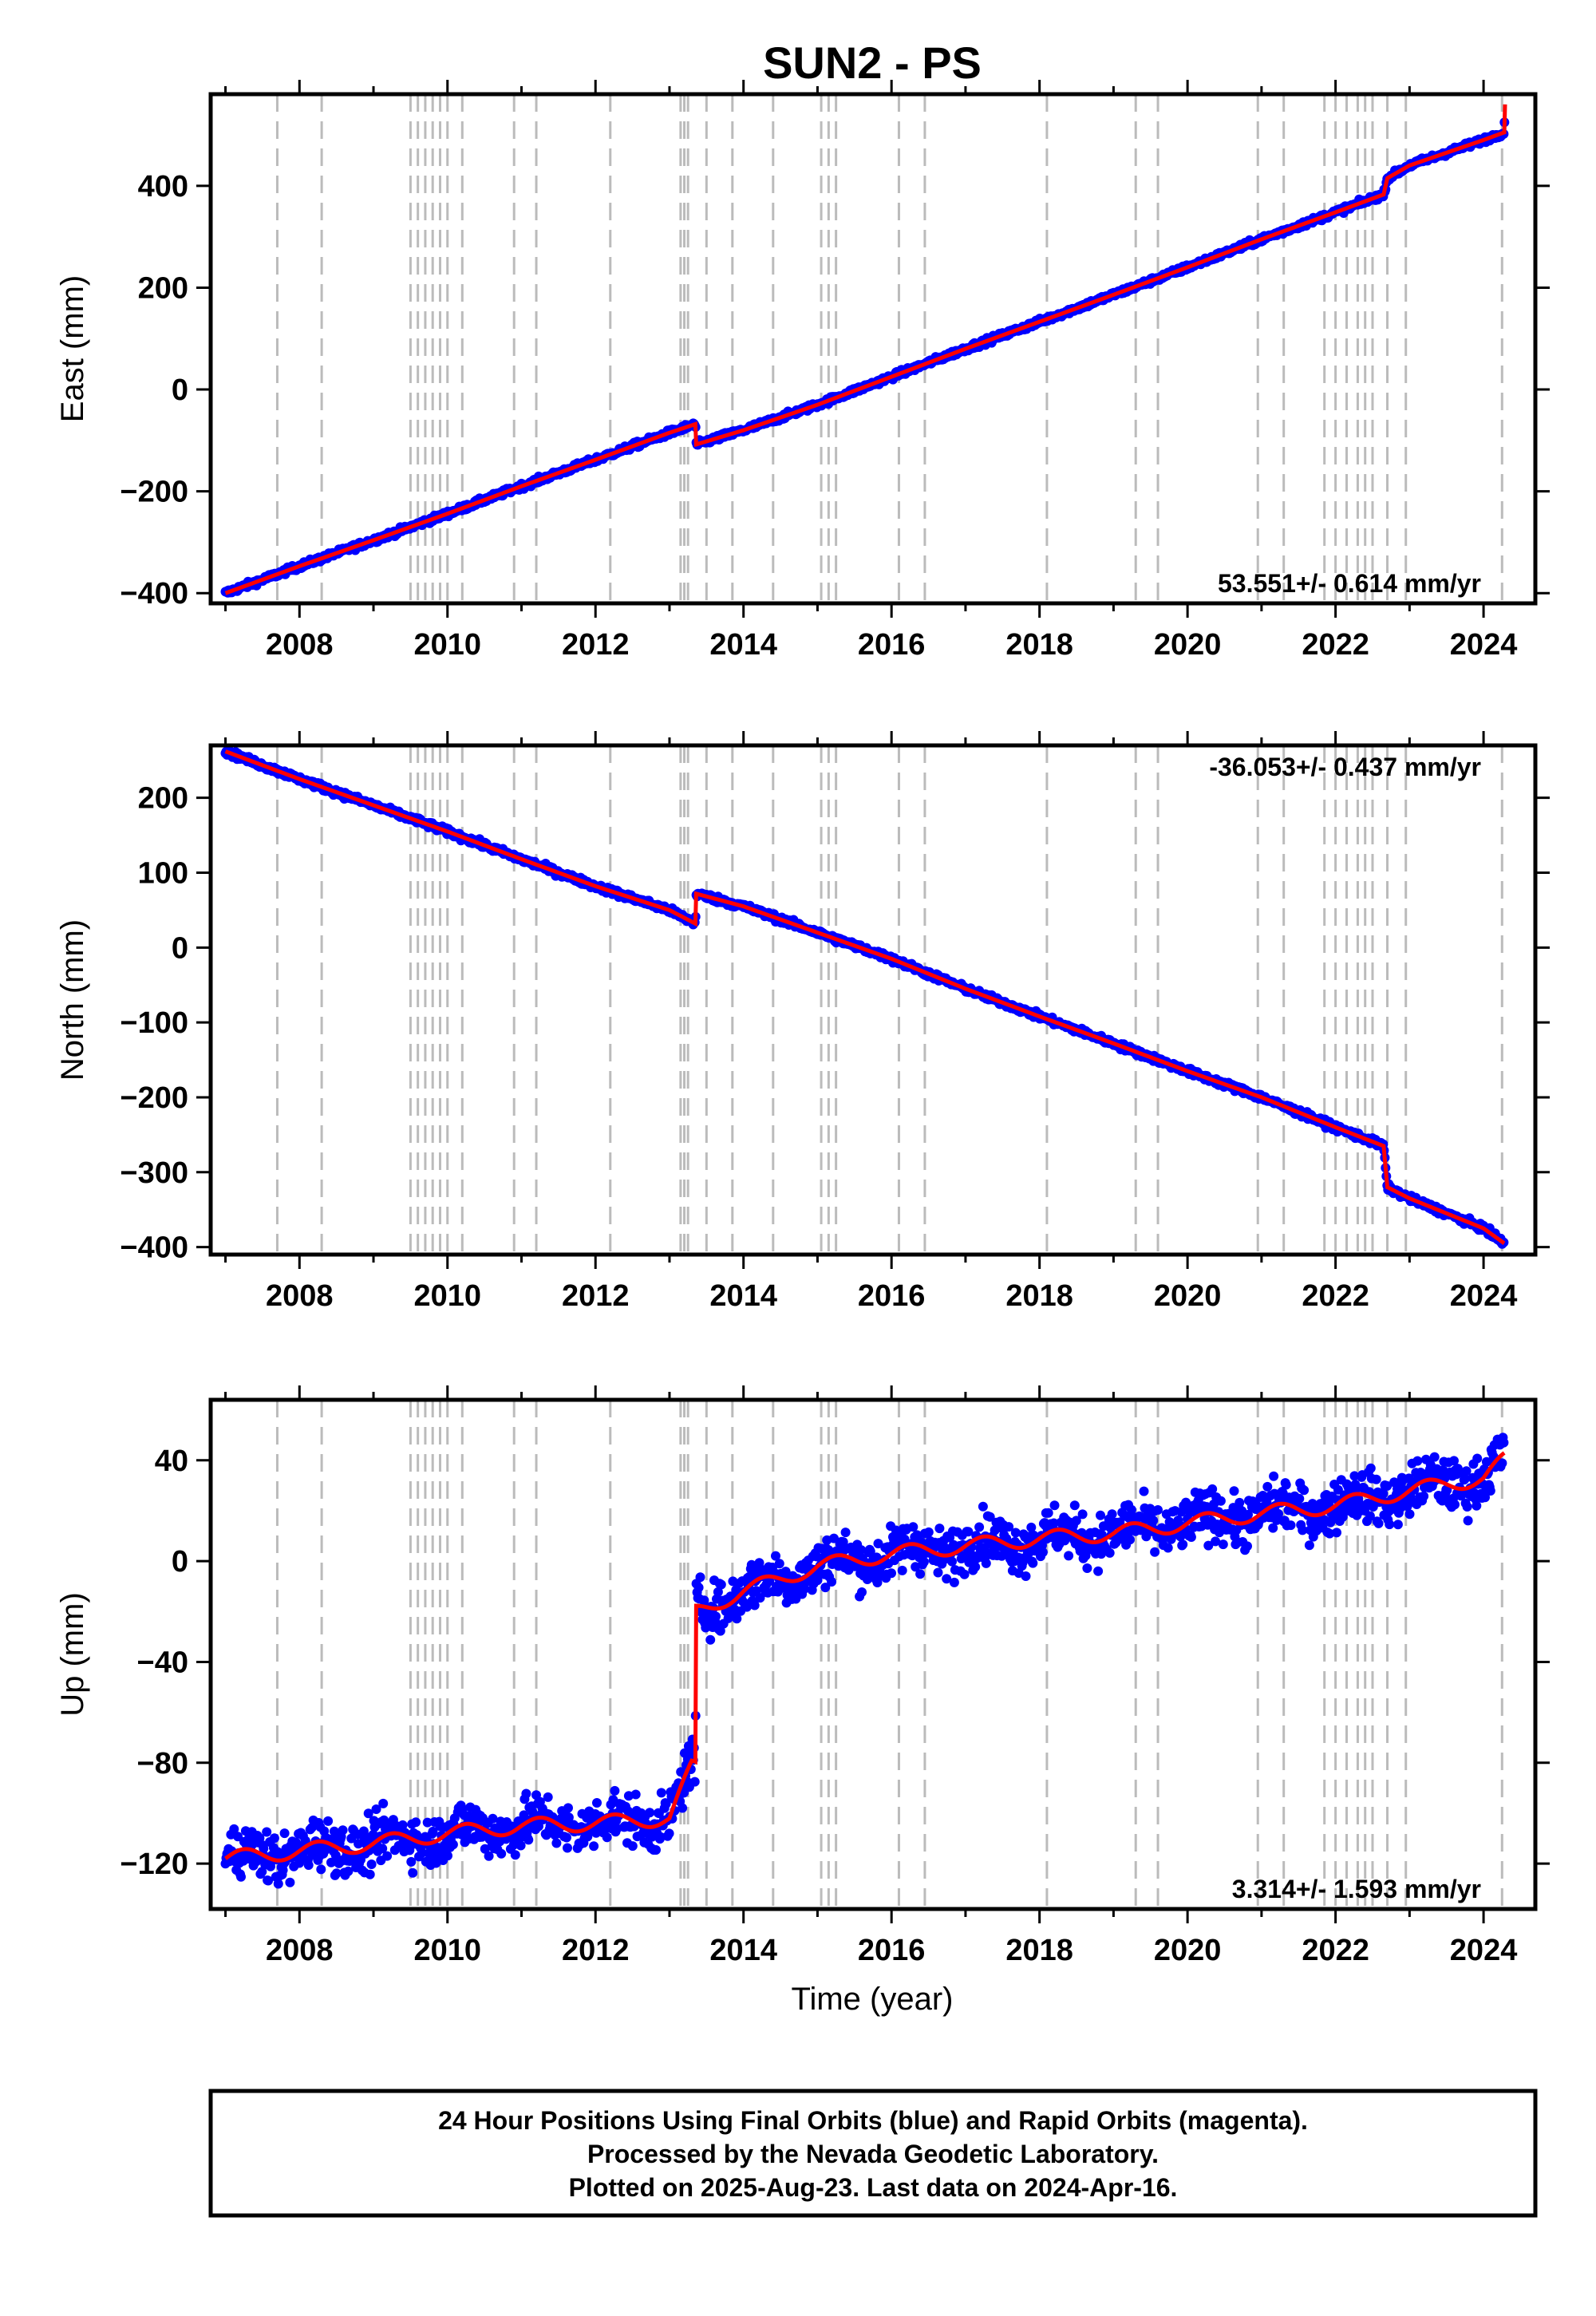 This screenshot has height=2316, width=1596. What do you see at coordinates (300, 645) in the screenshot?
I see `x-tick-label: 2008` at bounding box center [300, 645].